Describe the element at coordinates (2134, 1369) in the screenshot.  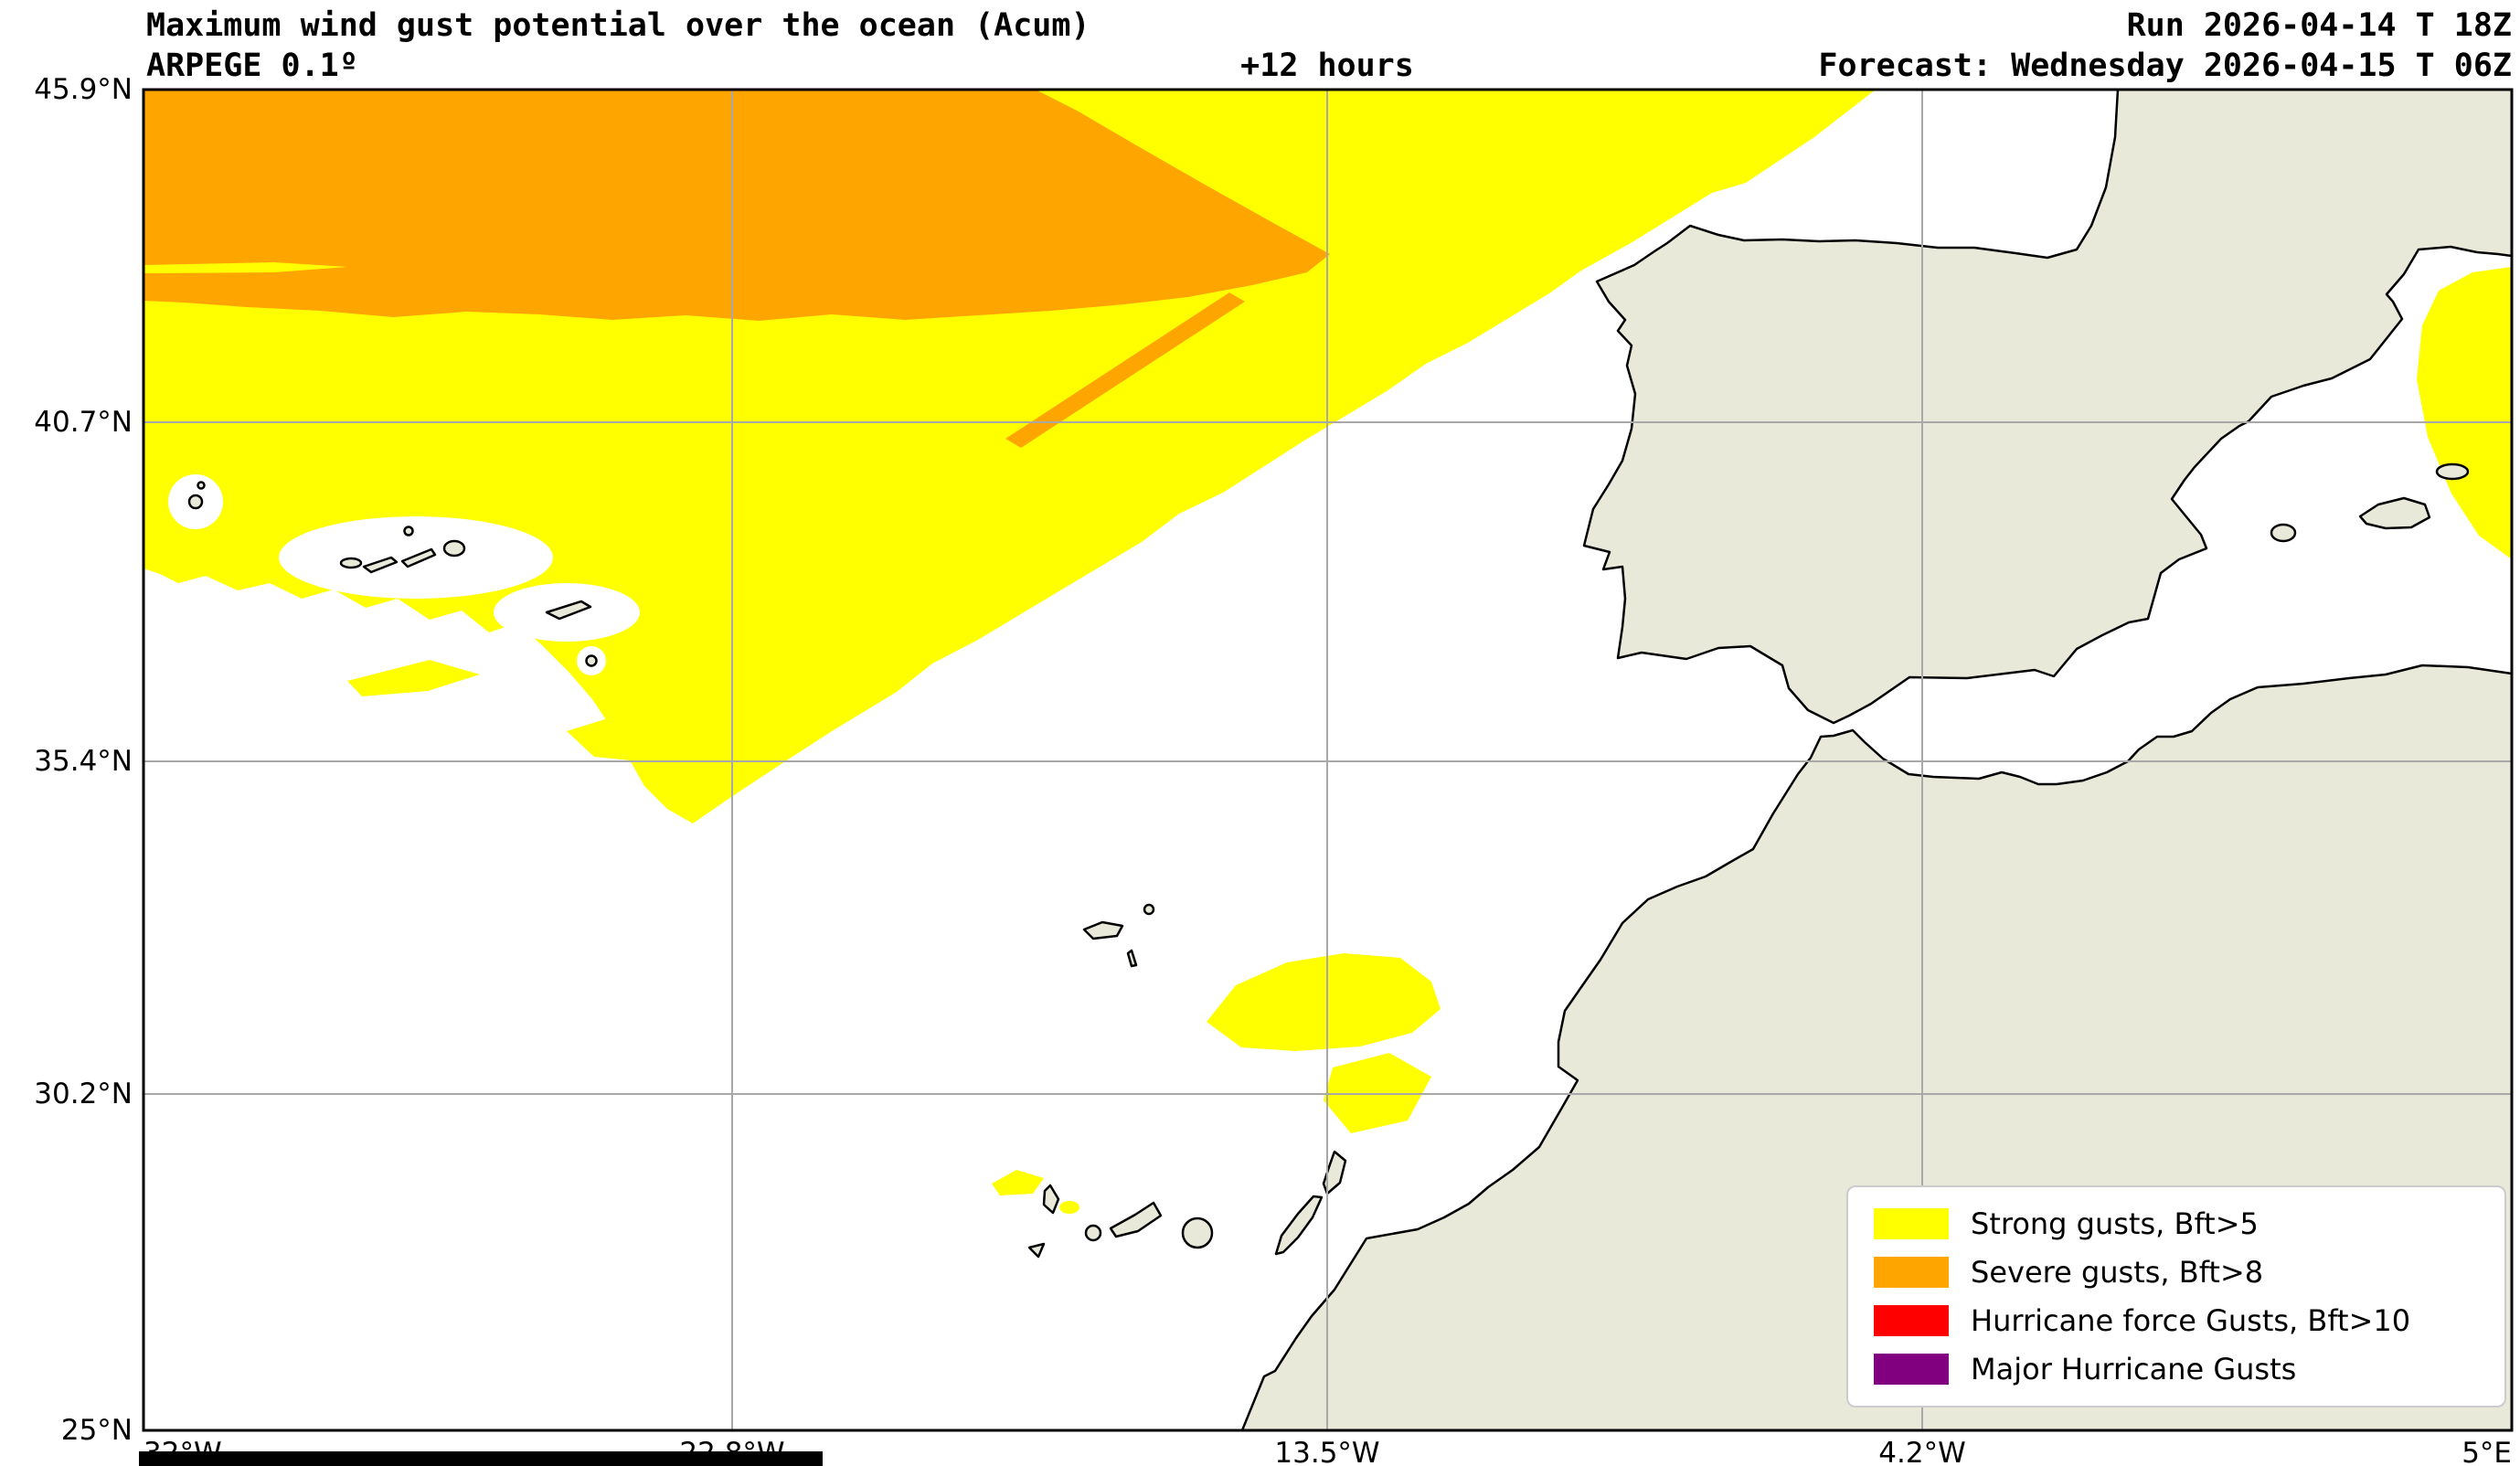
I see `legend-label: Major Hurricane Gusts` at that location.